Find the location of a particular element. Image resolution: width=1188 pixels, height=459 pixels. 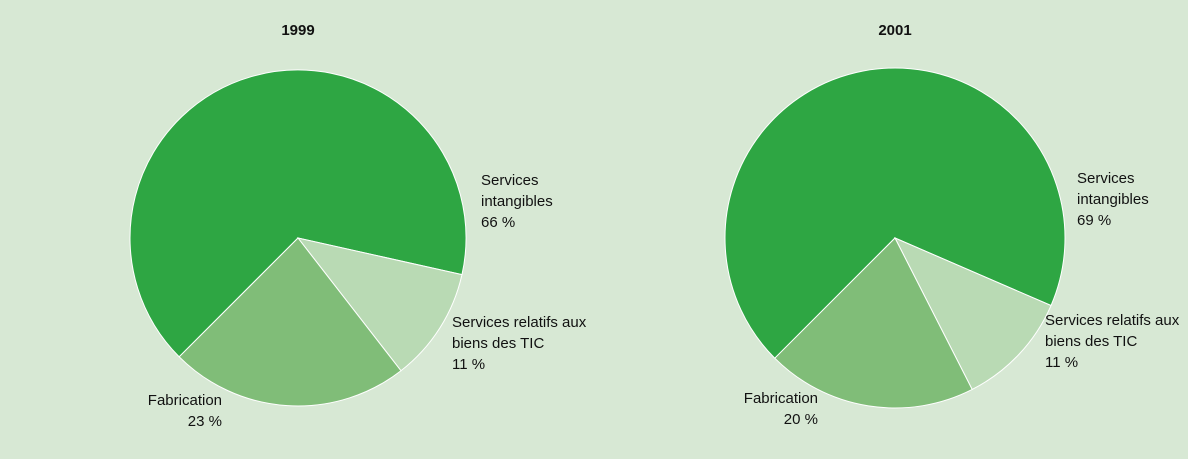

slice-label: Fabrication 20 % is located at coordinates (758, 409).